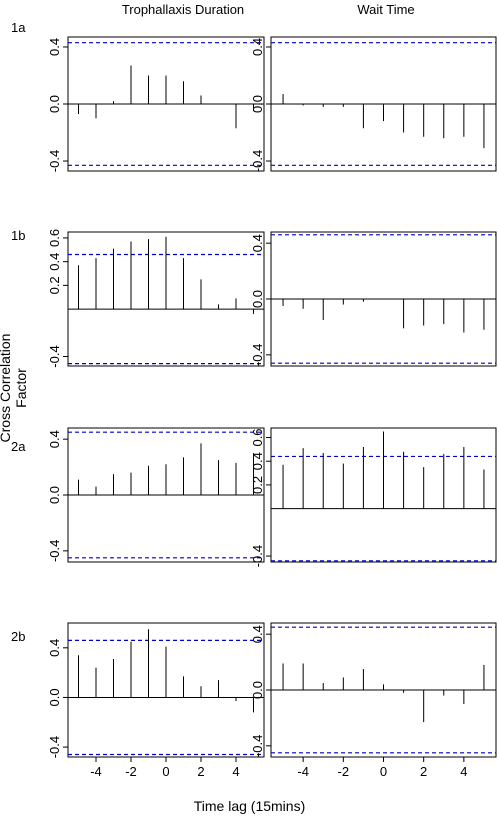 This screenshot has height=829, width=499. Describe the element at coordinates (54, 47) in the screenshot. I see `panel-1-ytick-label-2: 0.4` at that location.